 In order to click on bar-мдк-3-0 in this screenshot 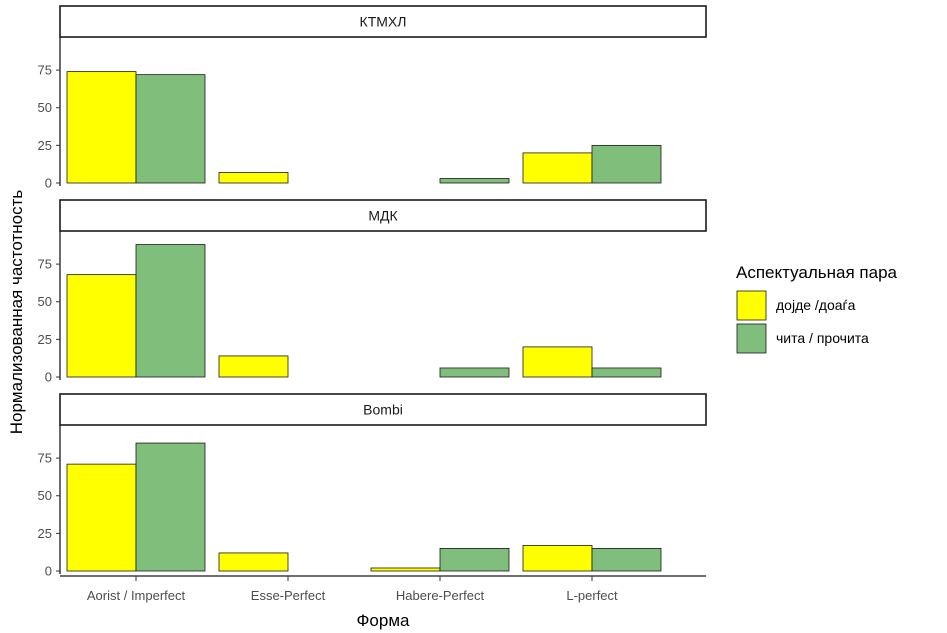, I will do `click(557, 362)`.